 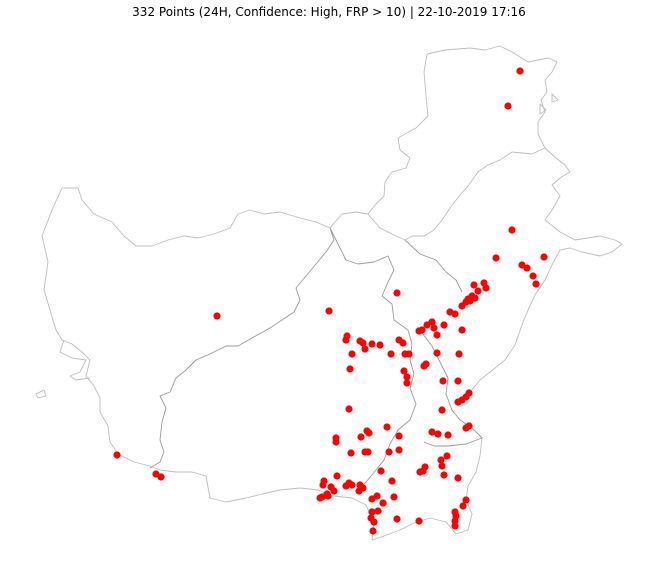 I want to click on internal-border-southeast, so click(x=451, y=388).